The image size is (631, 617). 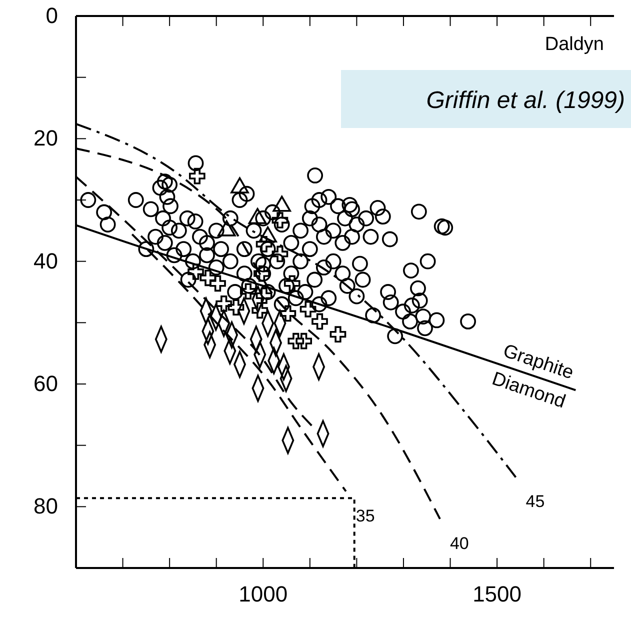 What do you see at coordinates (459, 543) in the screenshot?
I see `series-label: 40` at bounding box center [459, 543].